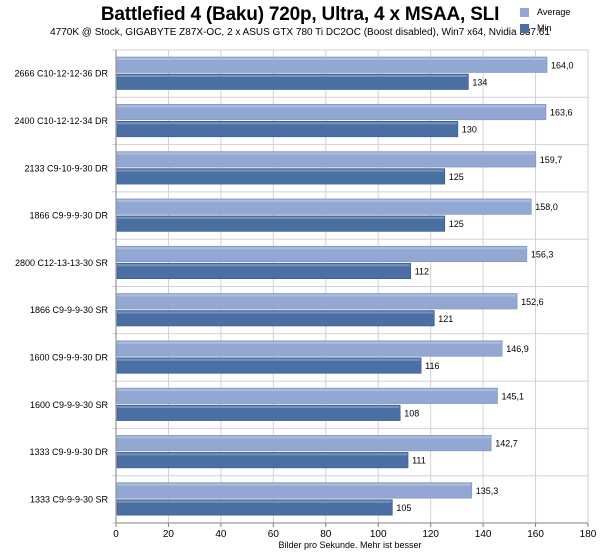 This screenshot has width=600, height=552. I want to click on y-tick-label: 1600 C9-9-9-30 DR, so click(68, 357).